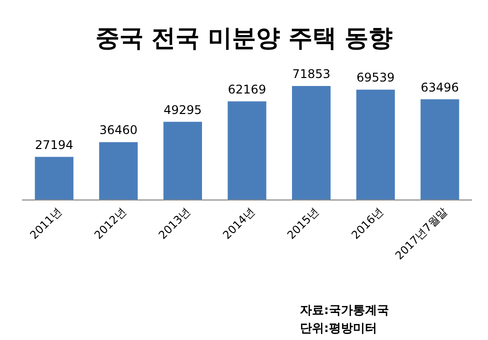  Describe the element at coordinates (344, 310) in the screenshot. I see `text: 자료:국가통계국` at that location.